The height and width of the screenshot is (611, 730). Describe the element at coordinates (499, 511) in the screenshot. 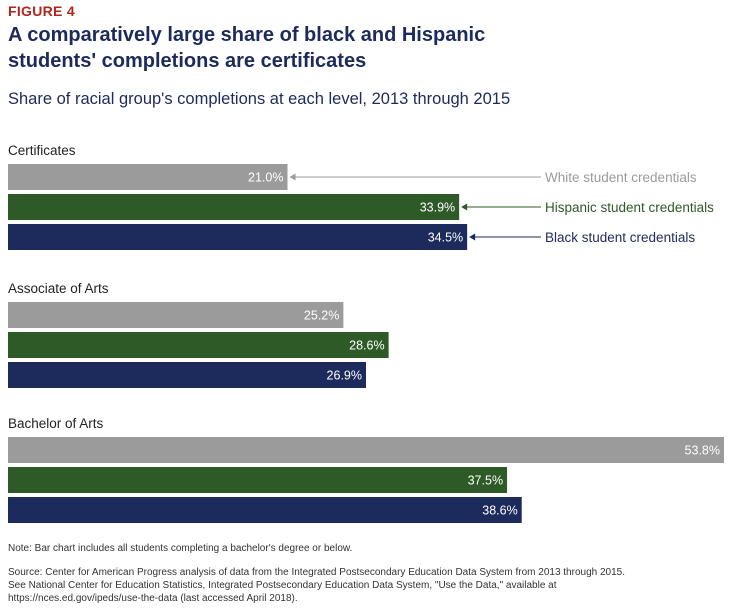

I see `data-label-black-2: 38.6%` at that location.